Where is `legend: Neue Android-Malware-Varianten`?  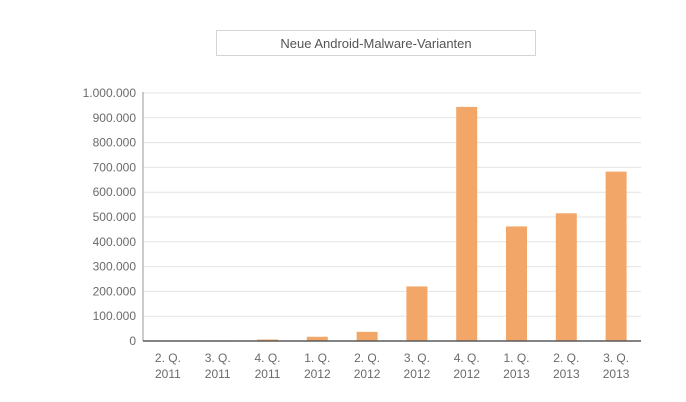 legend: Neue Android-Malware-Varianten is located at coordinates (376, 43).